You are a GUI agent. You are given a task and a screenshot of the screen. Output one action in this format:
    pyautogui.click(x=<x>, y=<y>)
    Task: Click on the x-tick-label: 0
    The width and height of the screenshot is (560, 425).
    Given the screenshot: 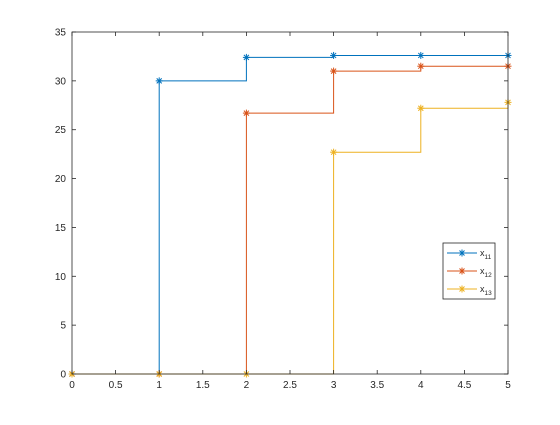 What is the action you would take?
    pyautogui.click(x=72, y=385)
    